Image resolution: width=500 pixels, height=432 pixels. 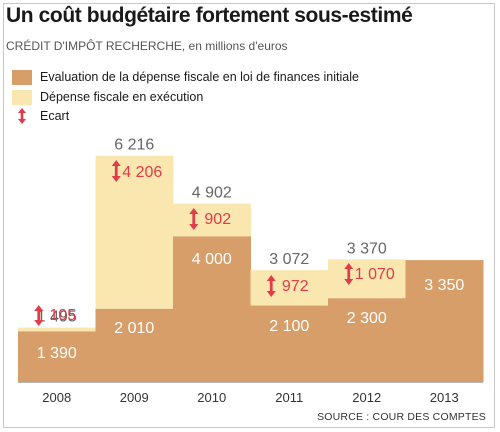 I want to click on source-note: SOURCE : COUR DES COMPTES, so click(x=401, y=417).